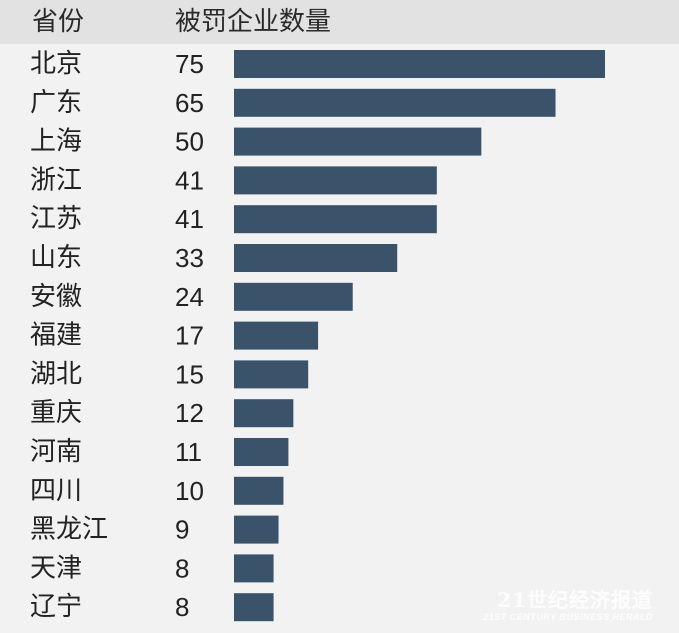 The image size is (679, 633). I want to click on category-label: 上海, so click(56, 142).